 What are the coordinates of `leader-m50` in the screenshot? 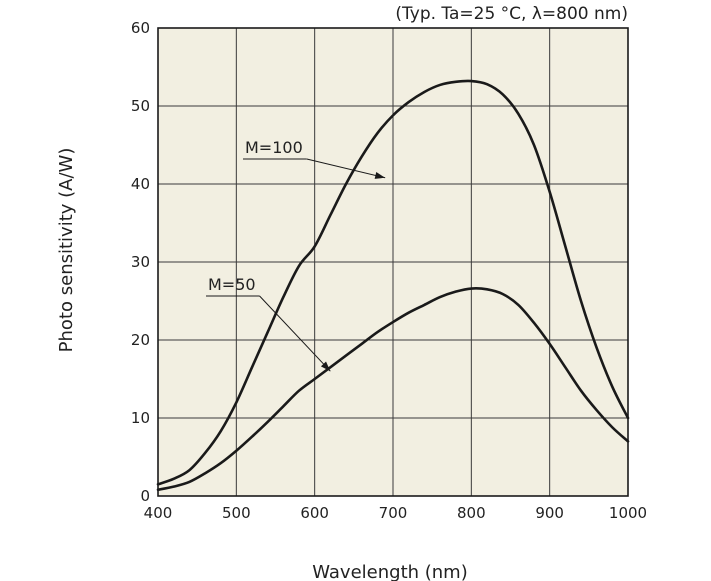 It's located at (295, 333).